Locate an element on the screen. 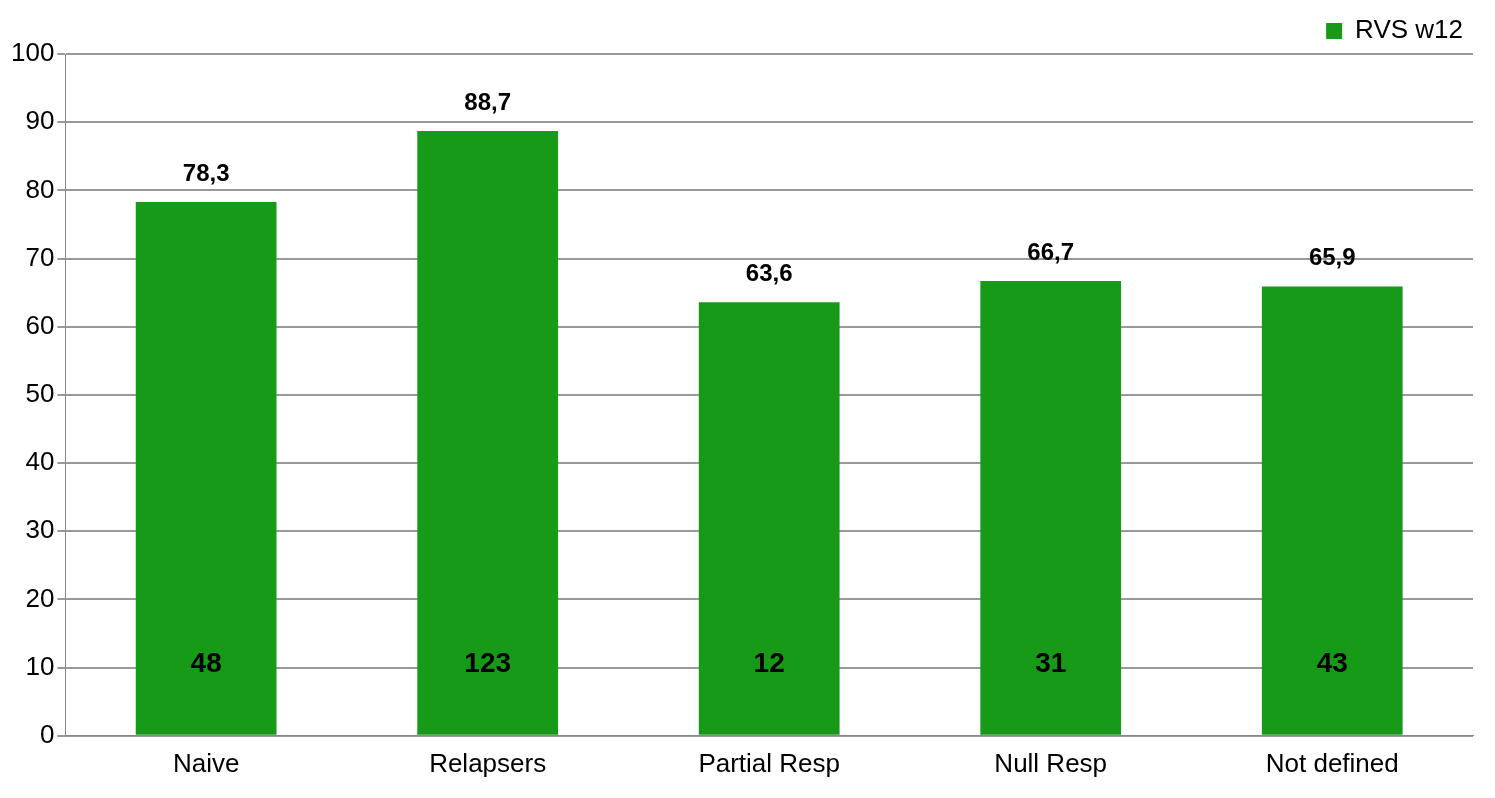  y-tick-label: 60 is located at coordinates (40, 324).